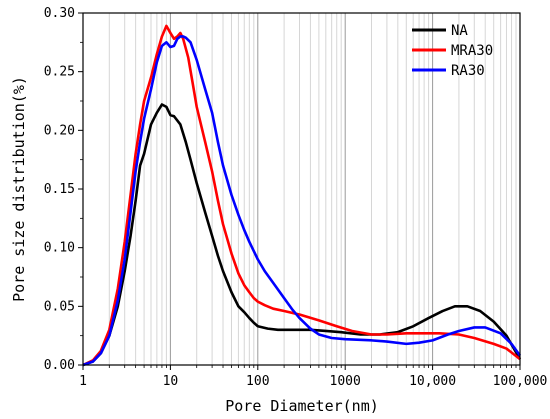 The height and width of the screenshot is (419, 550). What do you see at coordinates (302, 406) in the screenshot?
I see `x-axis-label: Pore Diameter(nm)` at bounding box center [302, 406].